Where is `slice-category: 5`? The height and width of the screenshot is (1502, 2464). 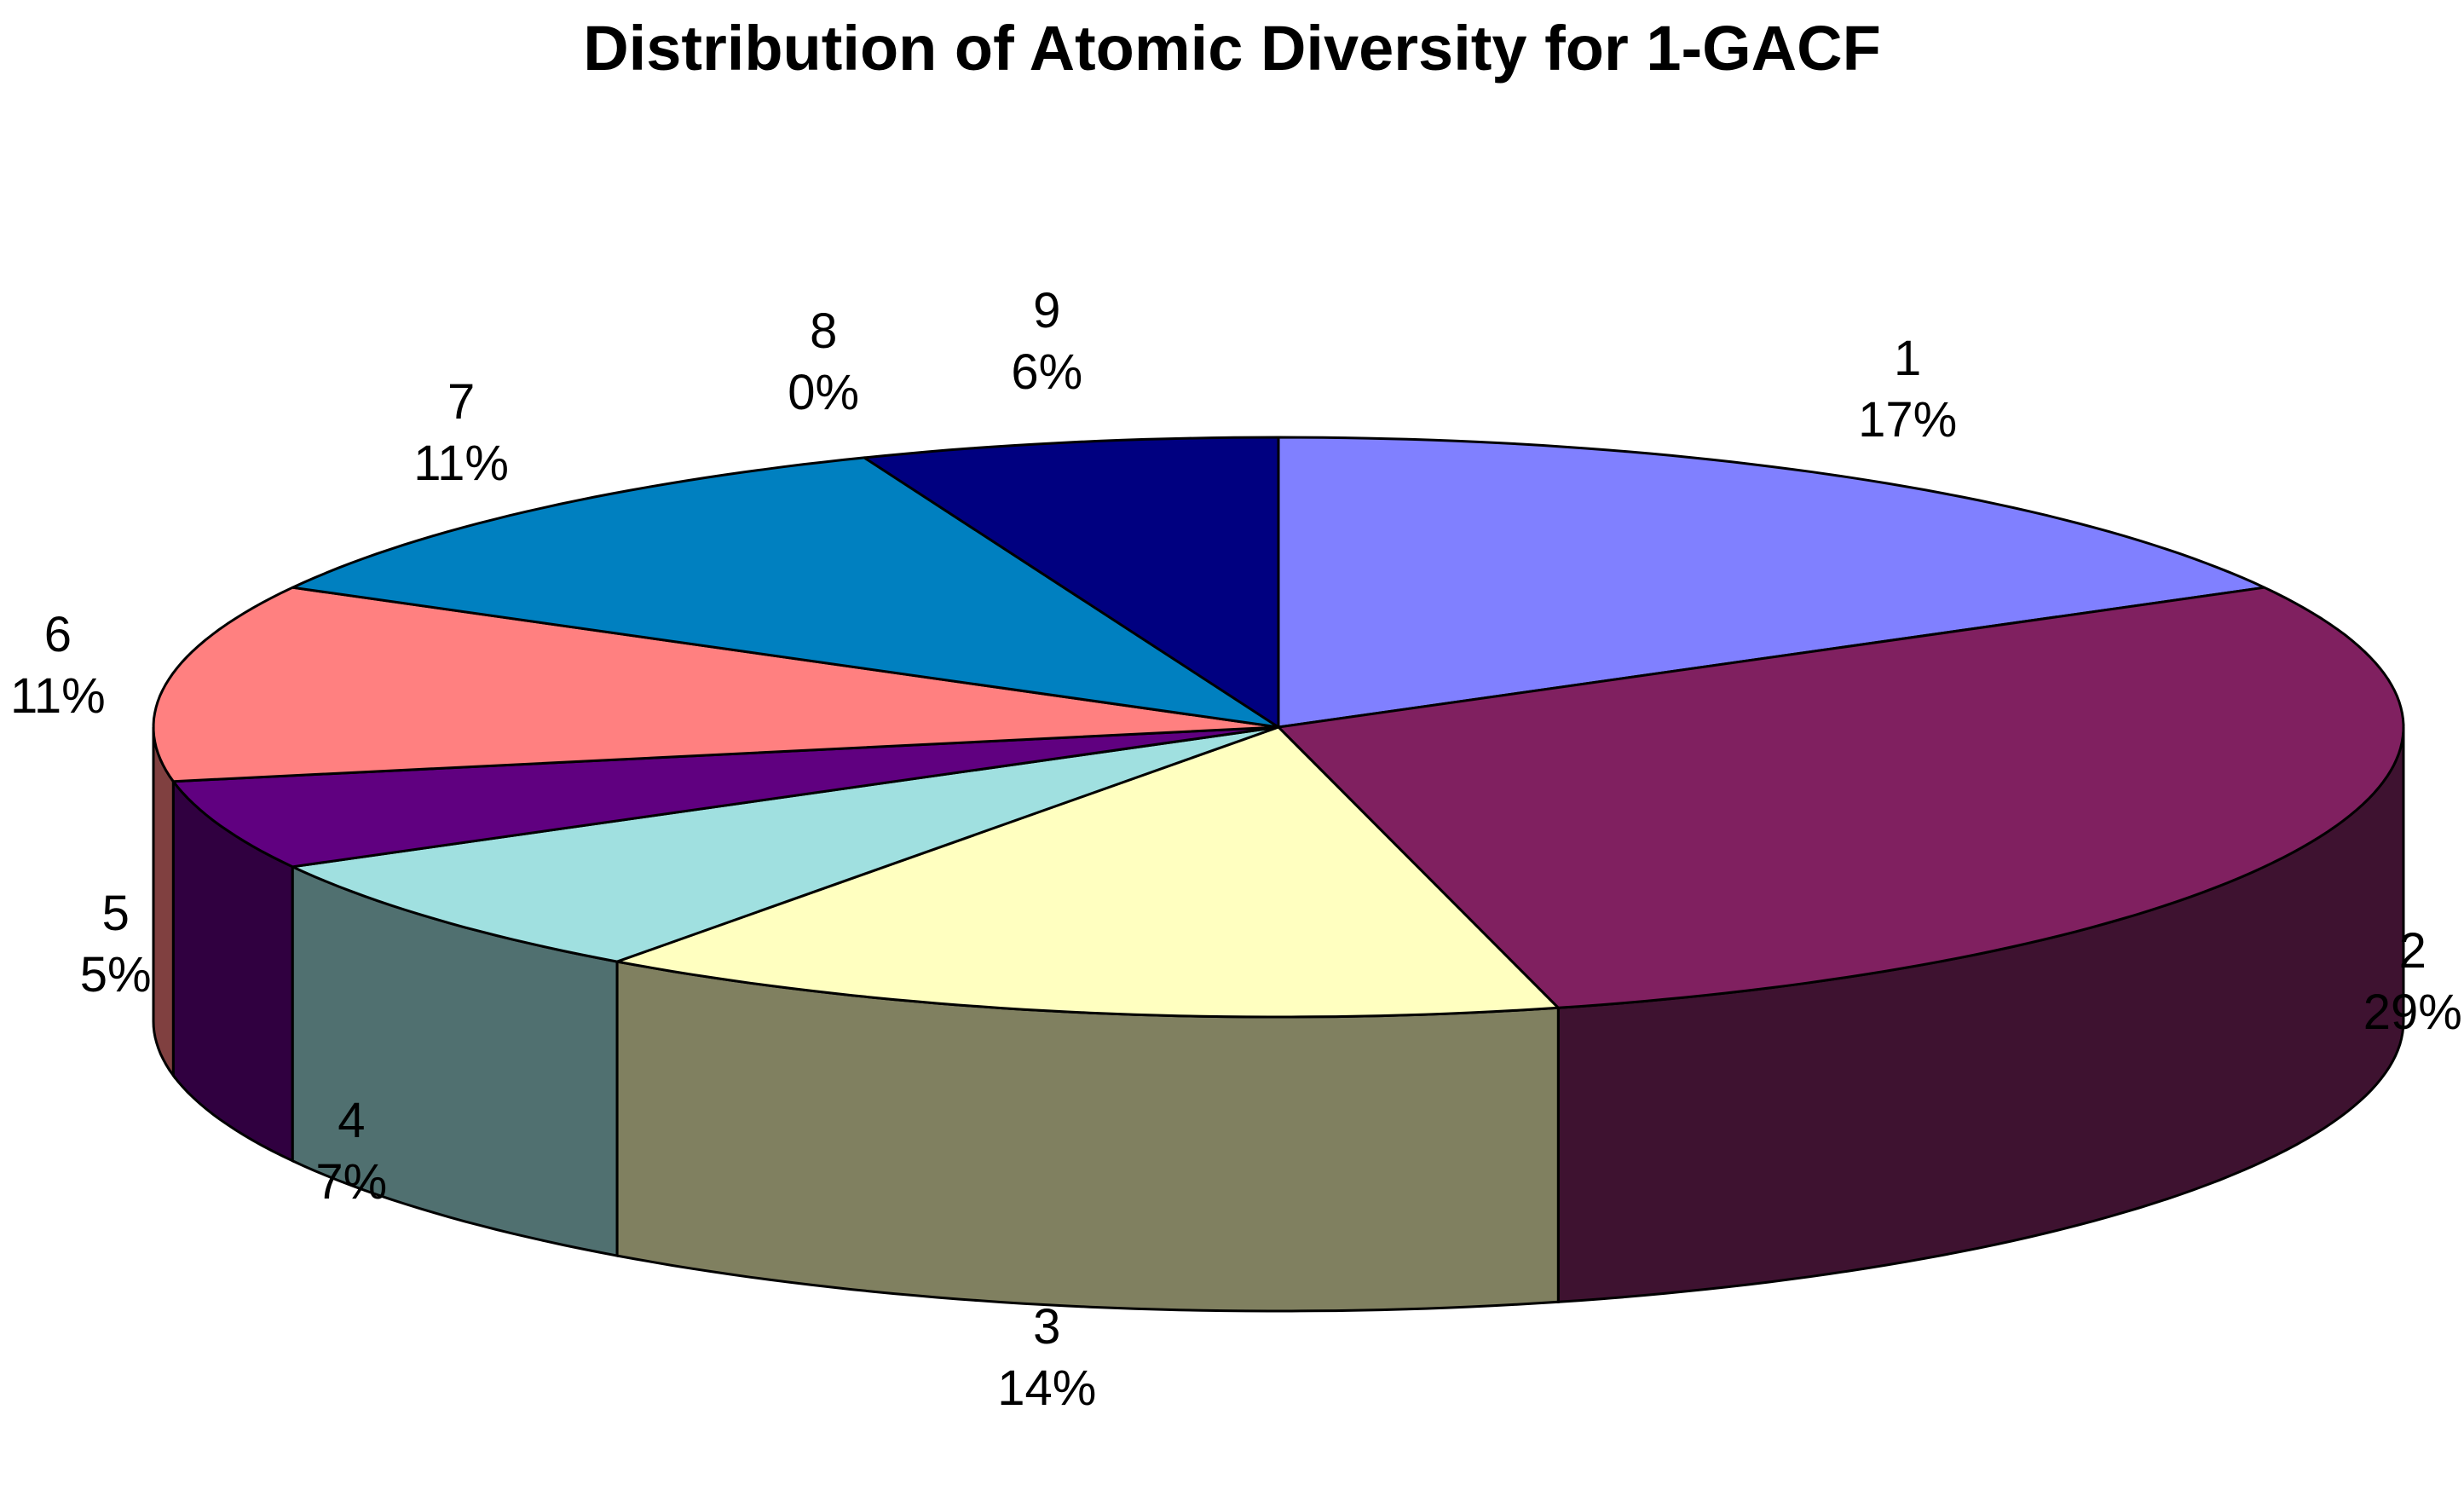 slice-category: 5 is located at coordinates (115, 914).